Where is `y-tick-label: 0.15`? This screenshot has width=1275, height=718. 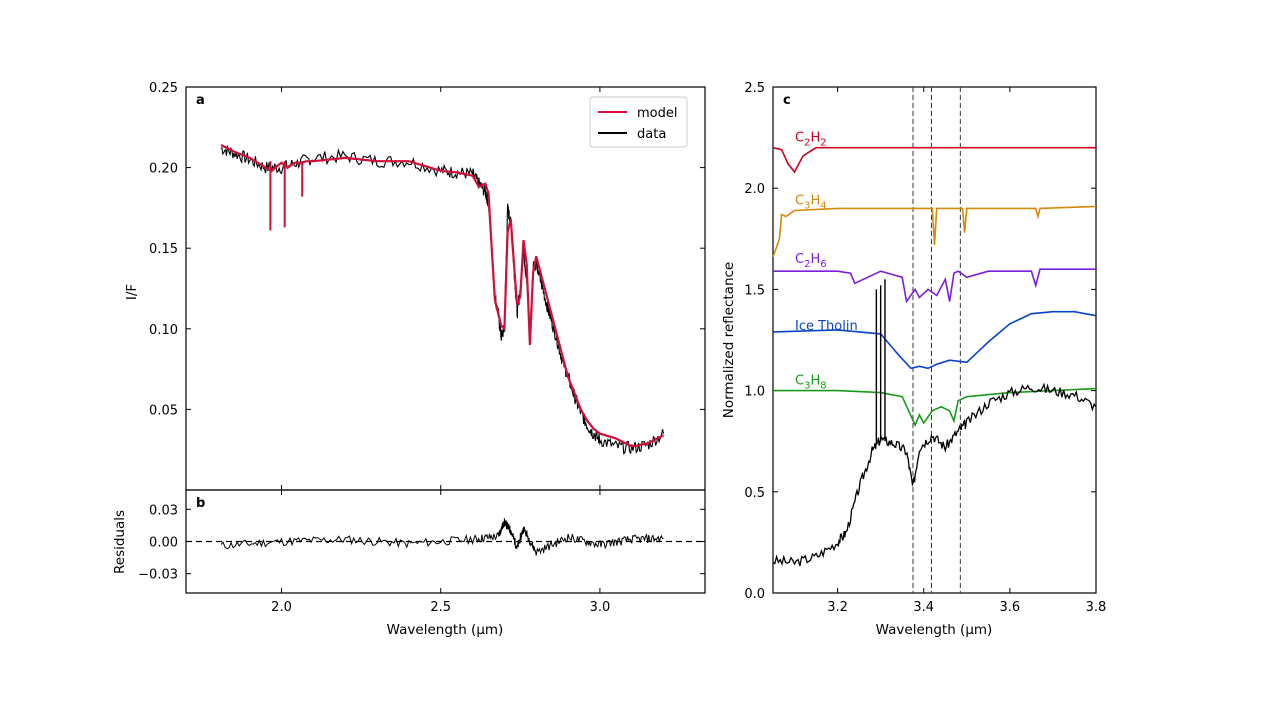
y-tick-label: 0.15 is located at coordinates (163, 249).